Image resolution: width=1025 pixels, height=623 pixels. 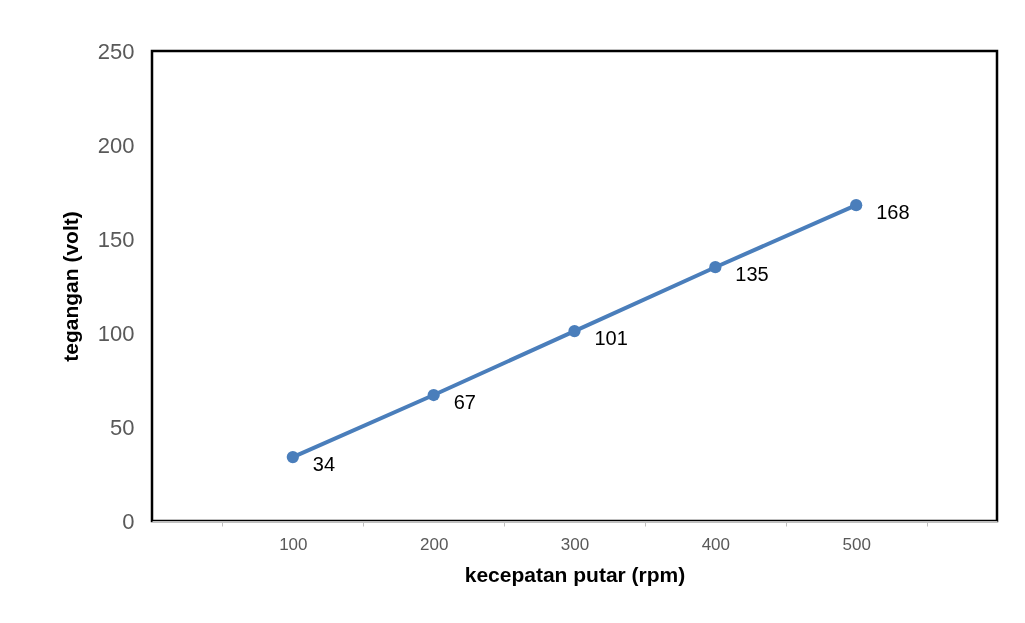 What do you see at coordinates (575, 574) in the screenshot?
I see `x-axis-title: kecepatan putar (rpm)` at bounding box center [575, 574].